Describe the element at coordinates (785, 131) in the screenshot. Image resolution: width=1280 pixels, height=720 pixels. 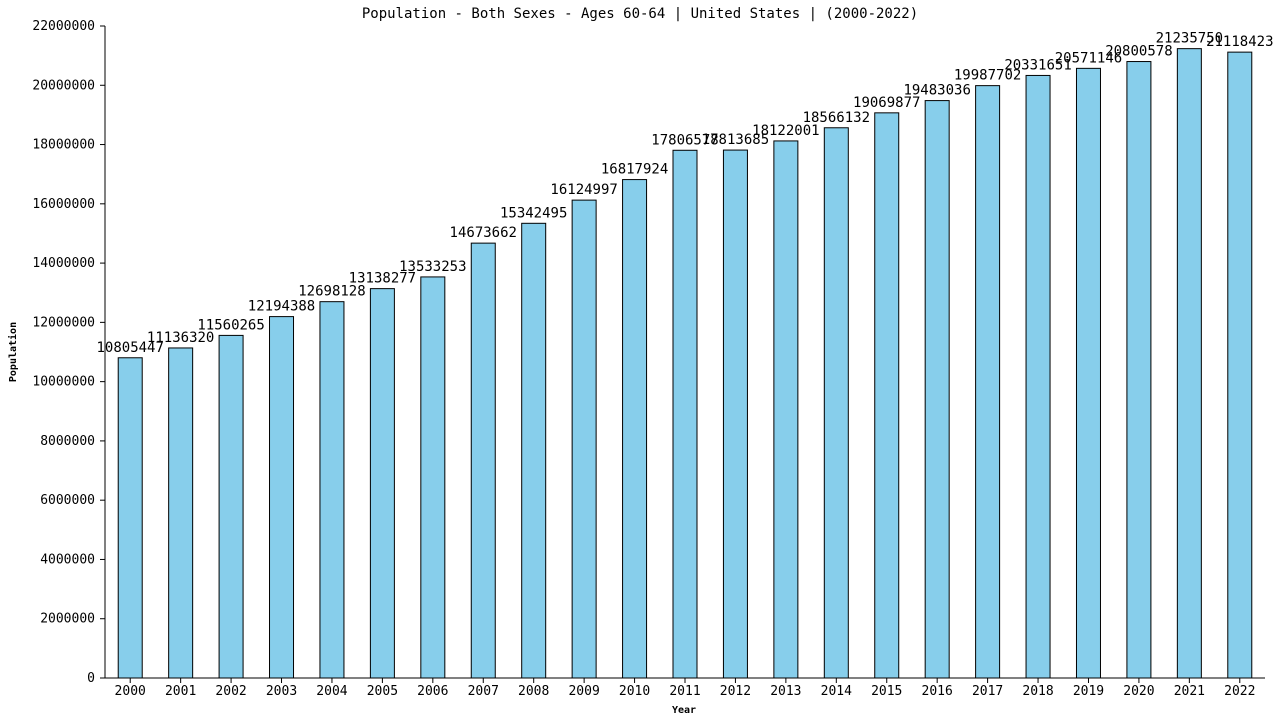
I see `value-label-2013: 18122001` at that location.